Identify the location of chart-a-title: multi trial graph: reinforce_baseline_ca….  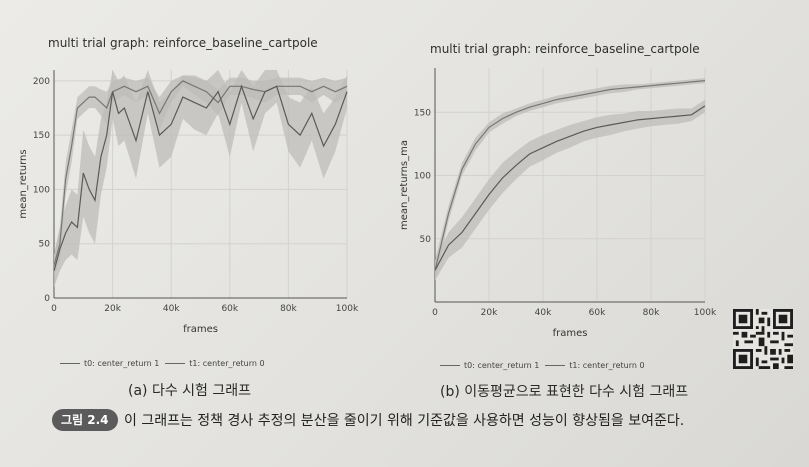
(183, 43).